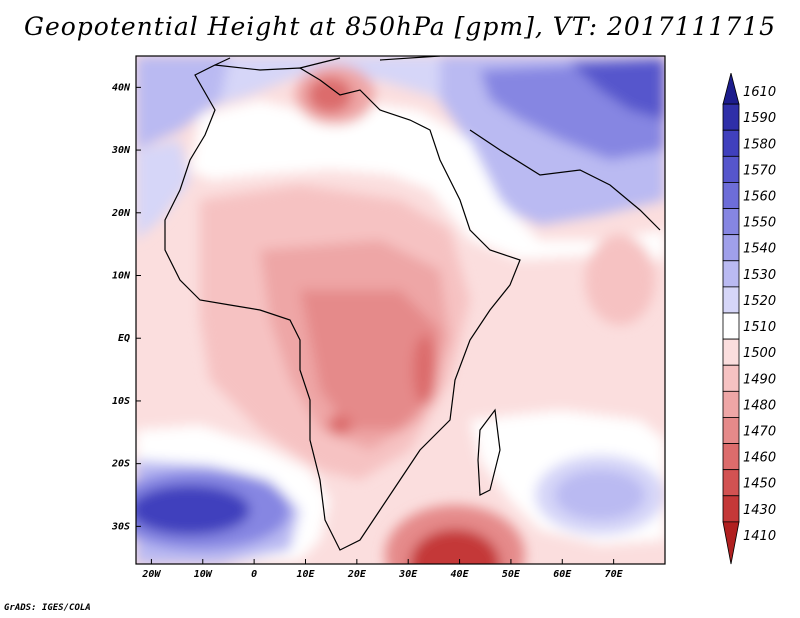  What do you see at coordinates (759, 353) in the screenshot?
I see `colorbar-label: 1500` at bounding box center [759, 353].